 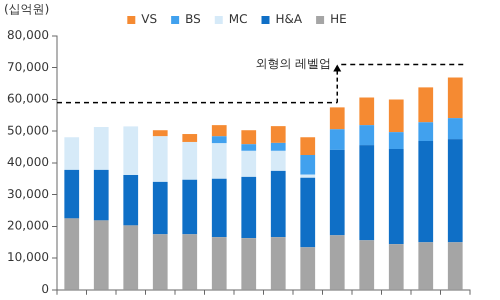 What do you see at coordinates (27, 130) in the screenshot?
I see `y-tick-label: 50,000` at bounding box center [27, 130].